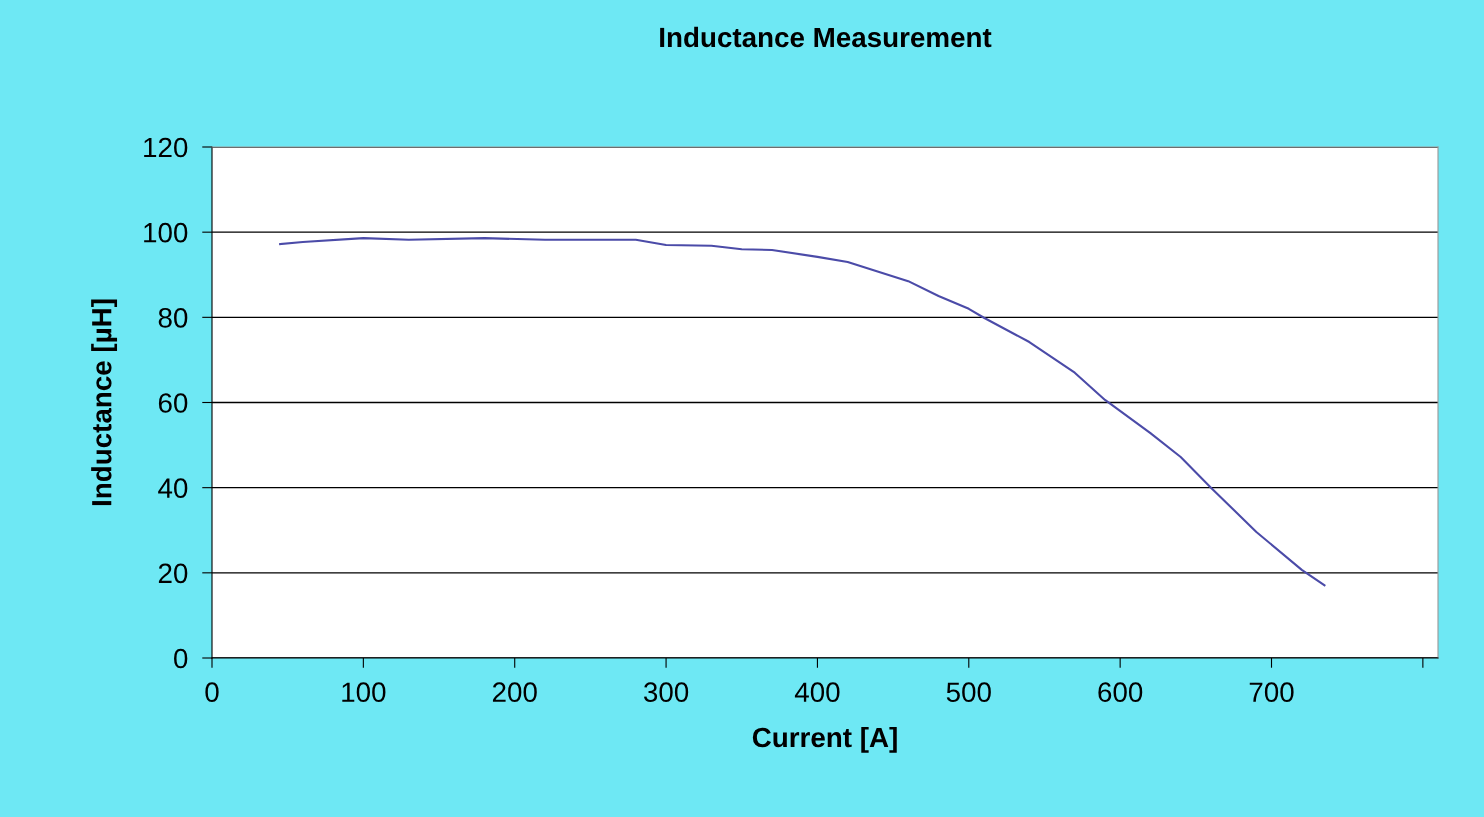 This screenshot has height=817, width=1484. What do you see at coordinates (173, 573) in the screenshot?
I see `y-tick-label: 20` at bounding box center [173, 573].